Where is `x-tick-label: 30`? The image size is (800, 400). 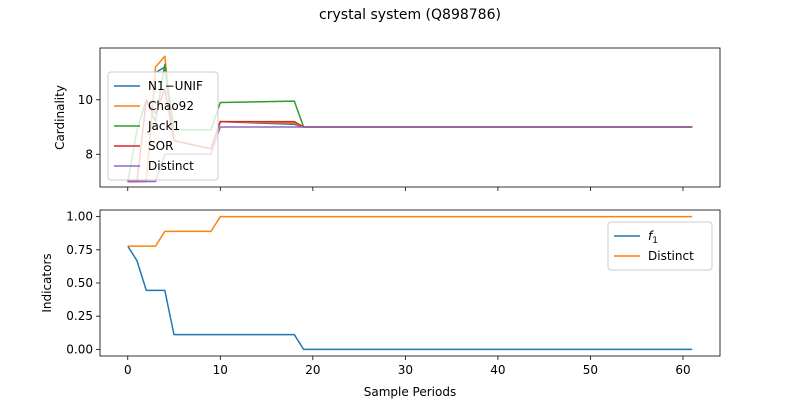 x-tick-label: 30 is located at coordinates (405, 370).